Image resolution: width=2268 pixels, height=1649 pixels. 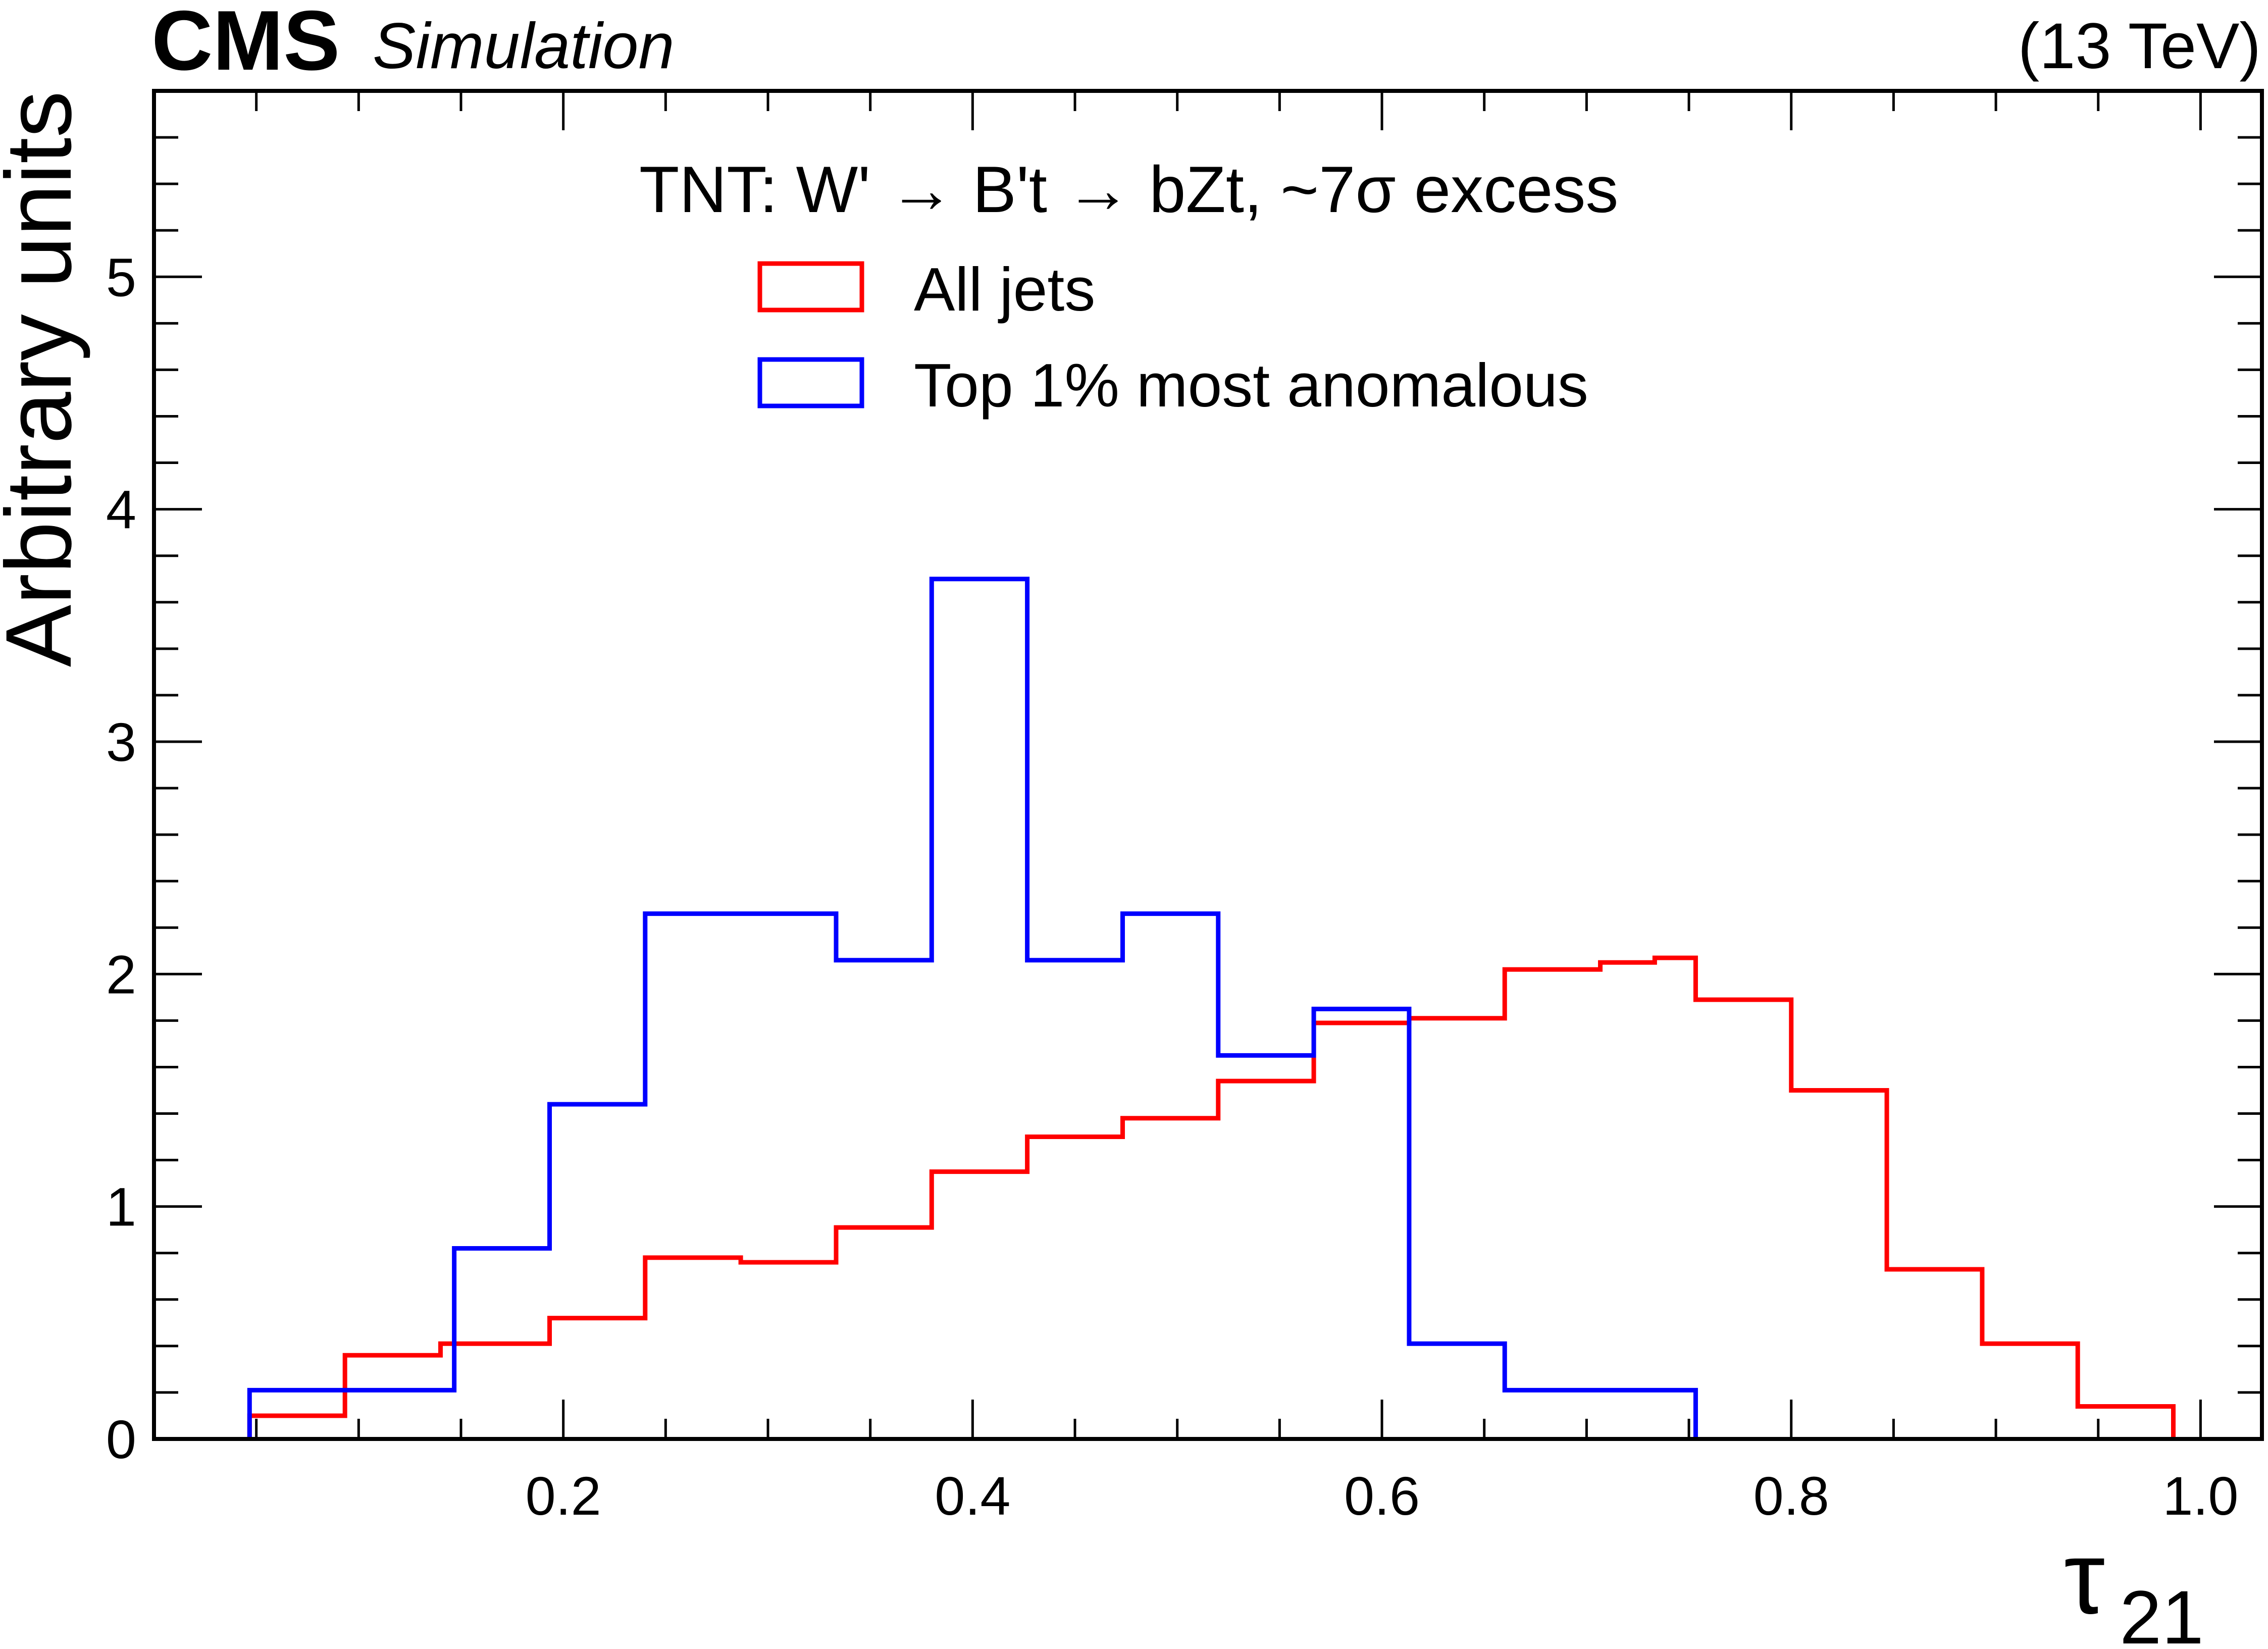 I want to click on x-axis-label: τ, so click(x=2085, y=1577).